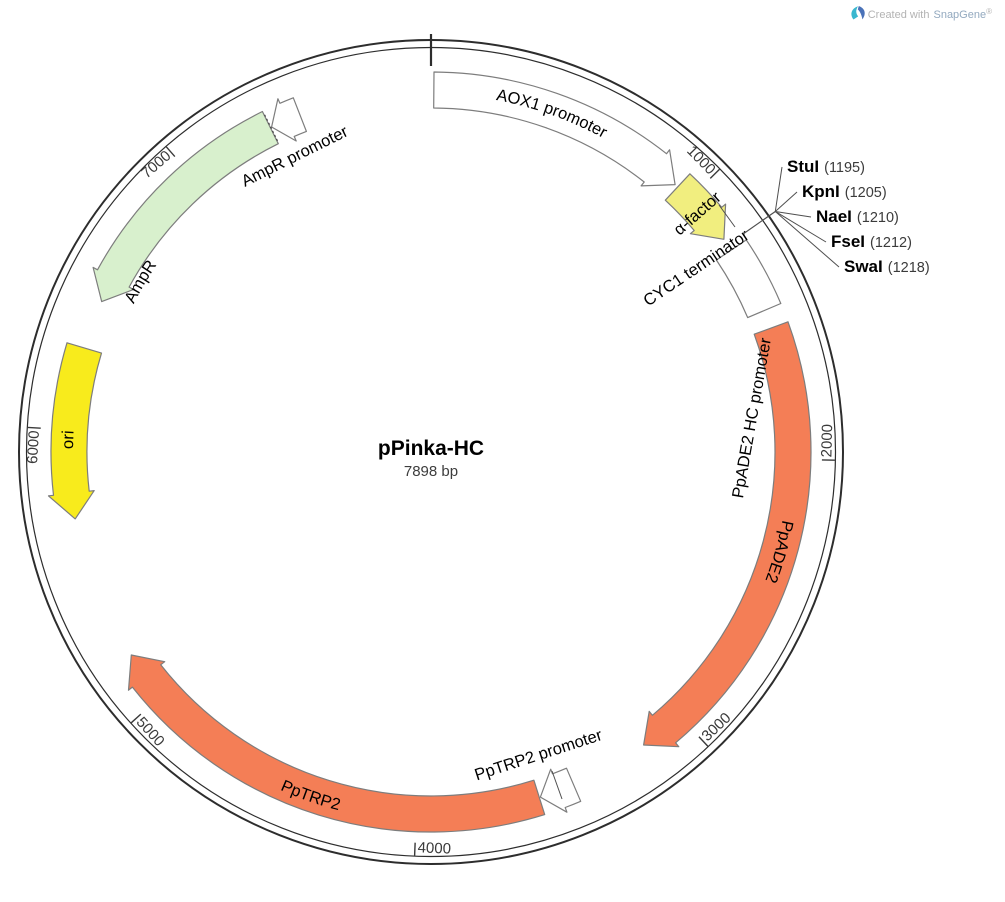  I want to click on watermark-created-with: Created with, so click(899, 15).